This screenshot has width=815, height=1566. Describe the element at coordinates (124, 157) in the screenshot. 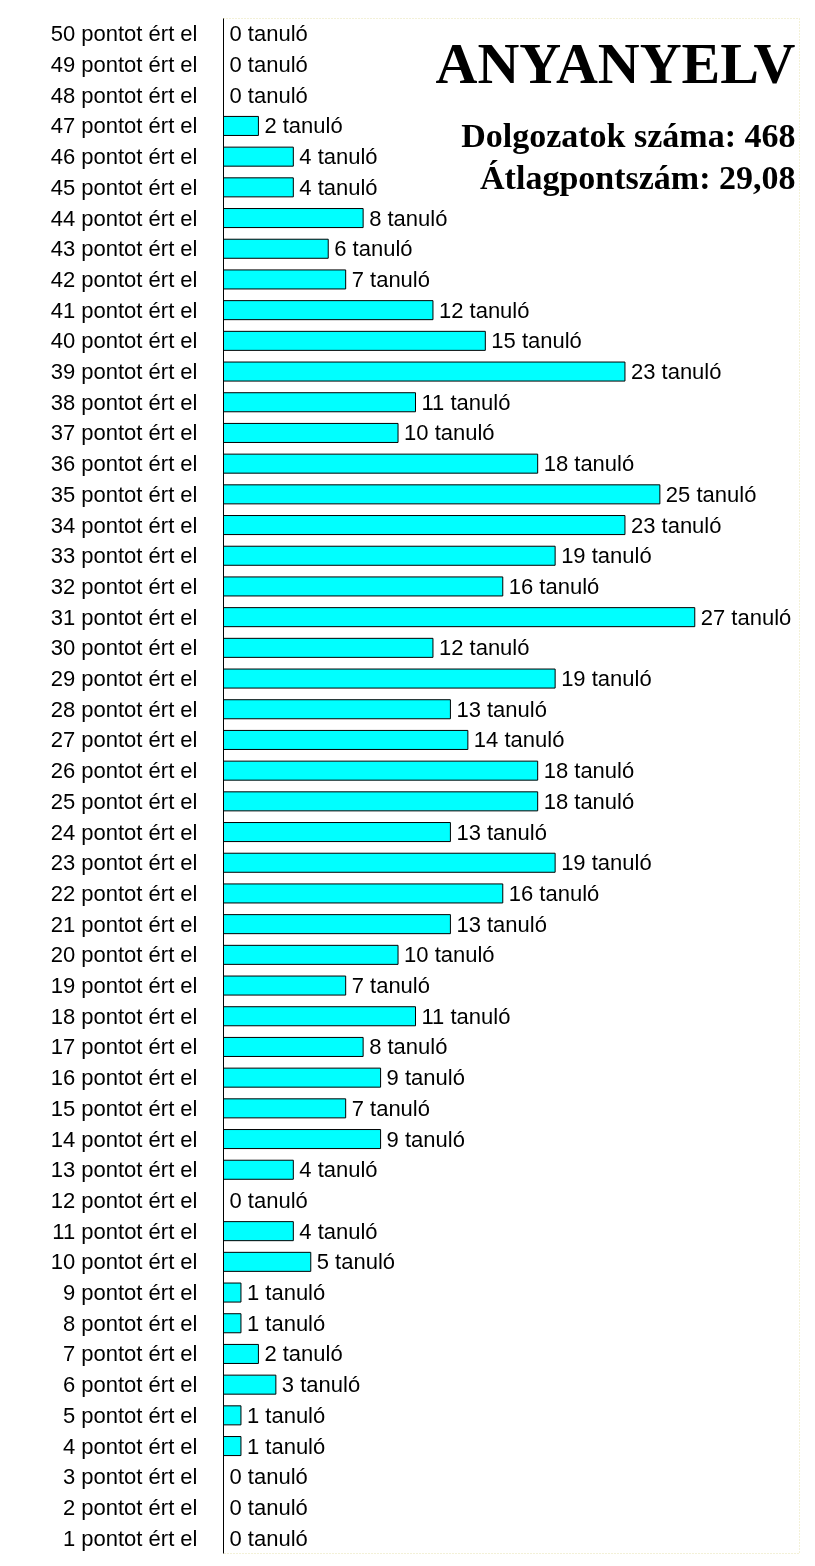

I see `y-tick-label: 46 pontot ért el` at that location.